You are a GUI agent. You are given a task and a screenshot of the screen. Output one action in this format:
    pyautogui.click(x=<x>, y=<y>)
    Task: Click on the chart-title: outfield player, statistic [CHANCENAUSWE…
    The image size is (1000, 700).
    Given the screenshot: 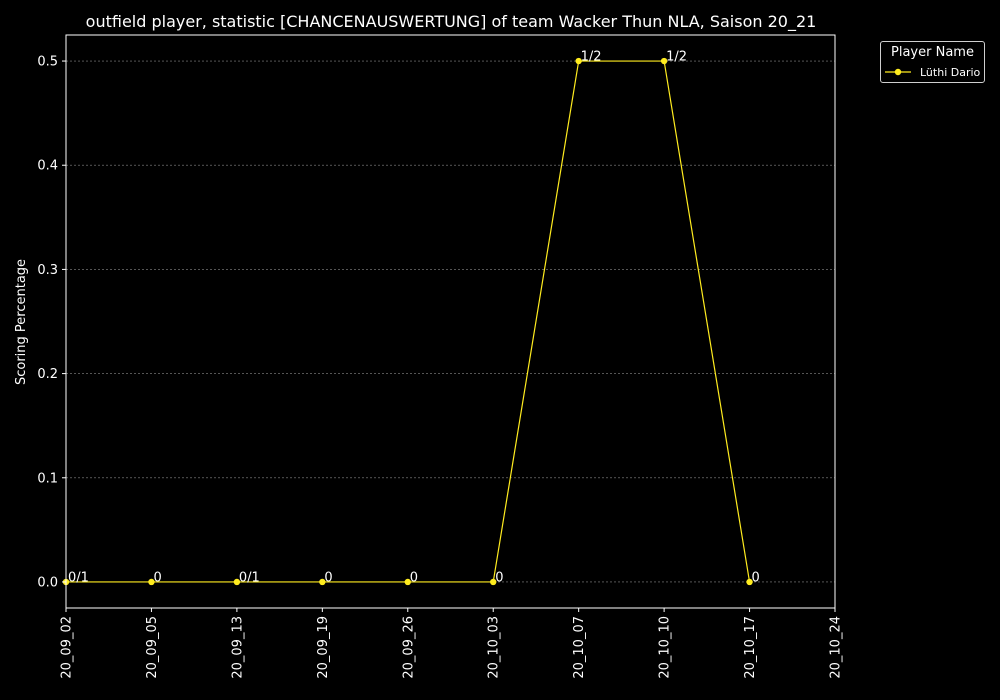 What is the action you would take?
    pyautogui.click(x=451, y=22)
    